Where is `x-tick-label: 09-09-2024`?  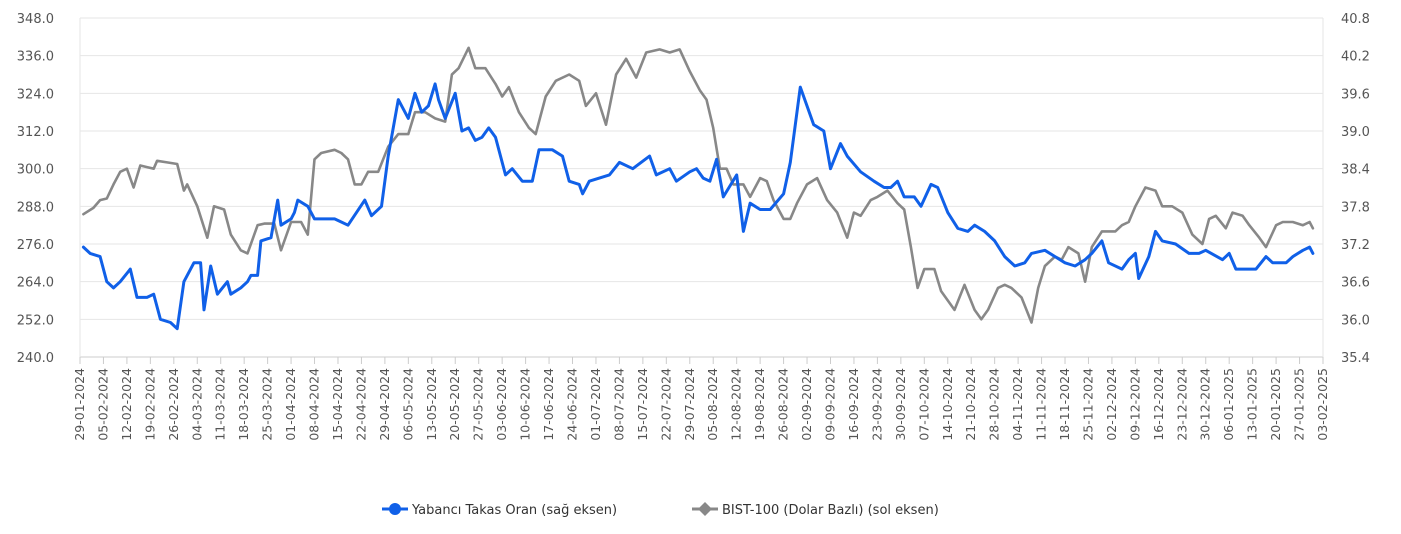
x-tick-label: 09-09-2024 is located at coordinates (829, 404).